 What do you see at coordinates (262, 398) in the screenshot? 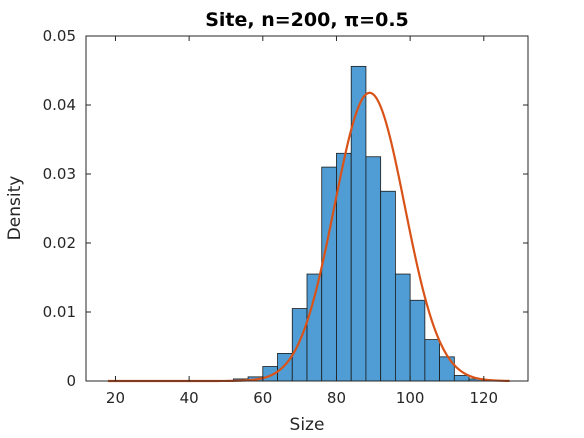
I see `x-tick-label: 60` at bounding box center [262, 398].